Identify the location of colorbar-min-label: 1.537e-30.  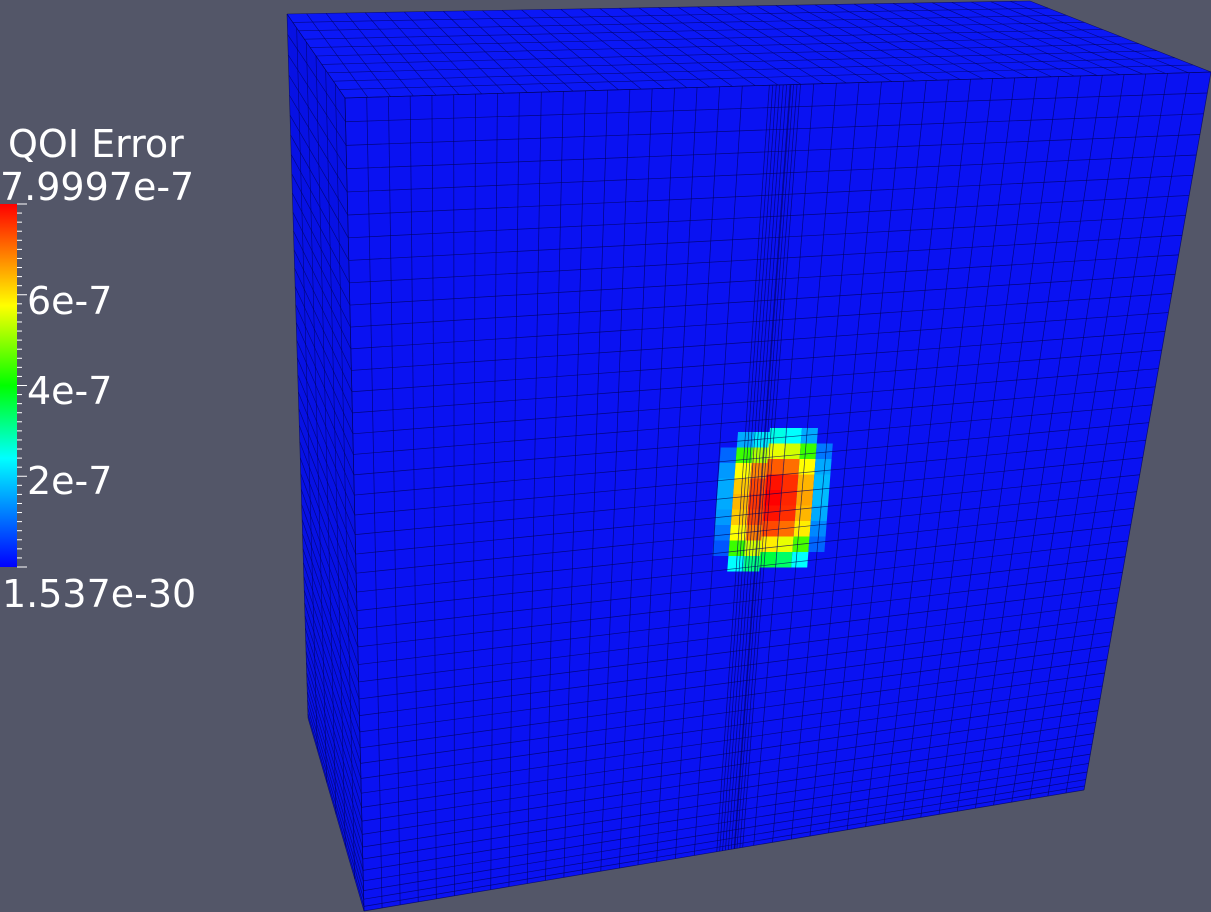
(99, 594).